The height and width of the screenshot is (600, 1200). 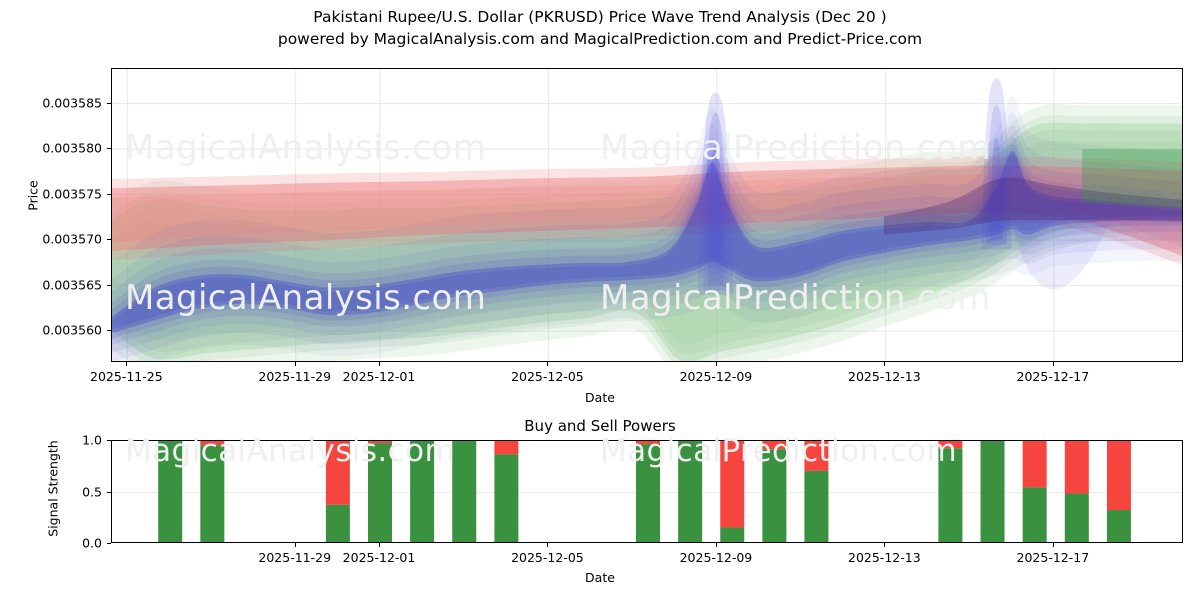 What do you see at coordinates (379, 376) in the screenshot?
I see `price-xtick-label-2: 2025-12-01` at bounding box center [379, 376].